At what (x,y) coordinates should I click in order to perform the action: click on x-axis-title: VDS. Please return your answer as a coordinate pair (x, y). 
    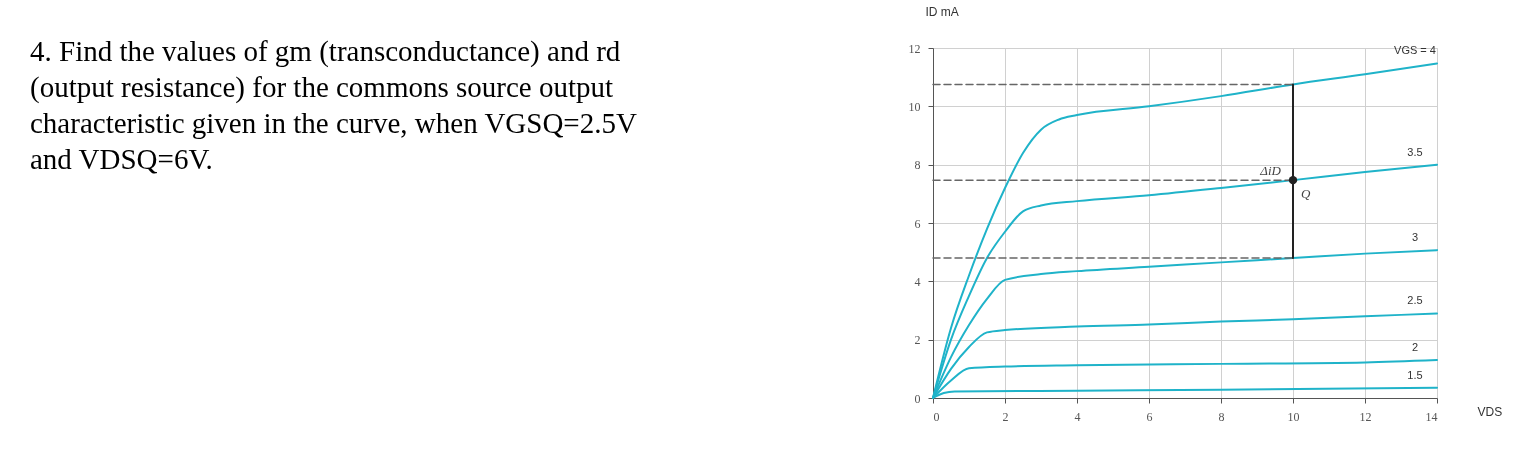
    Looking at the image, I should click on (1490, 411).